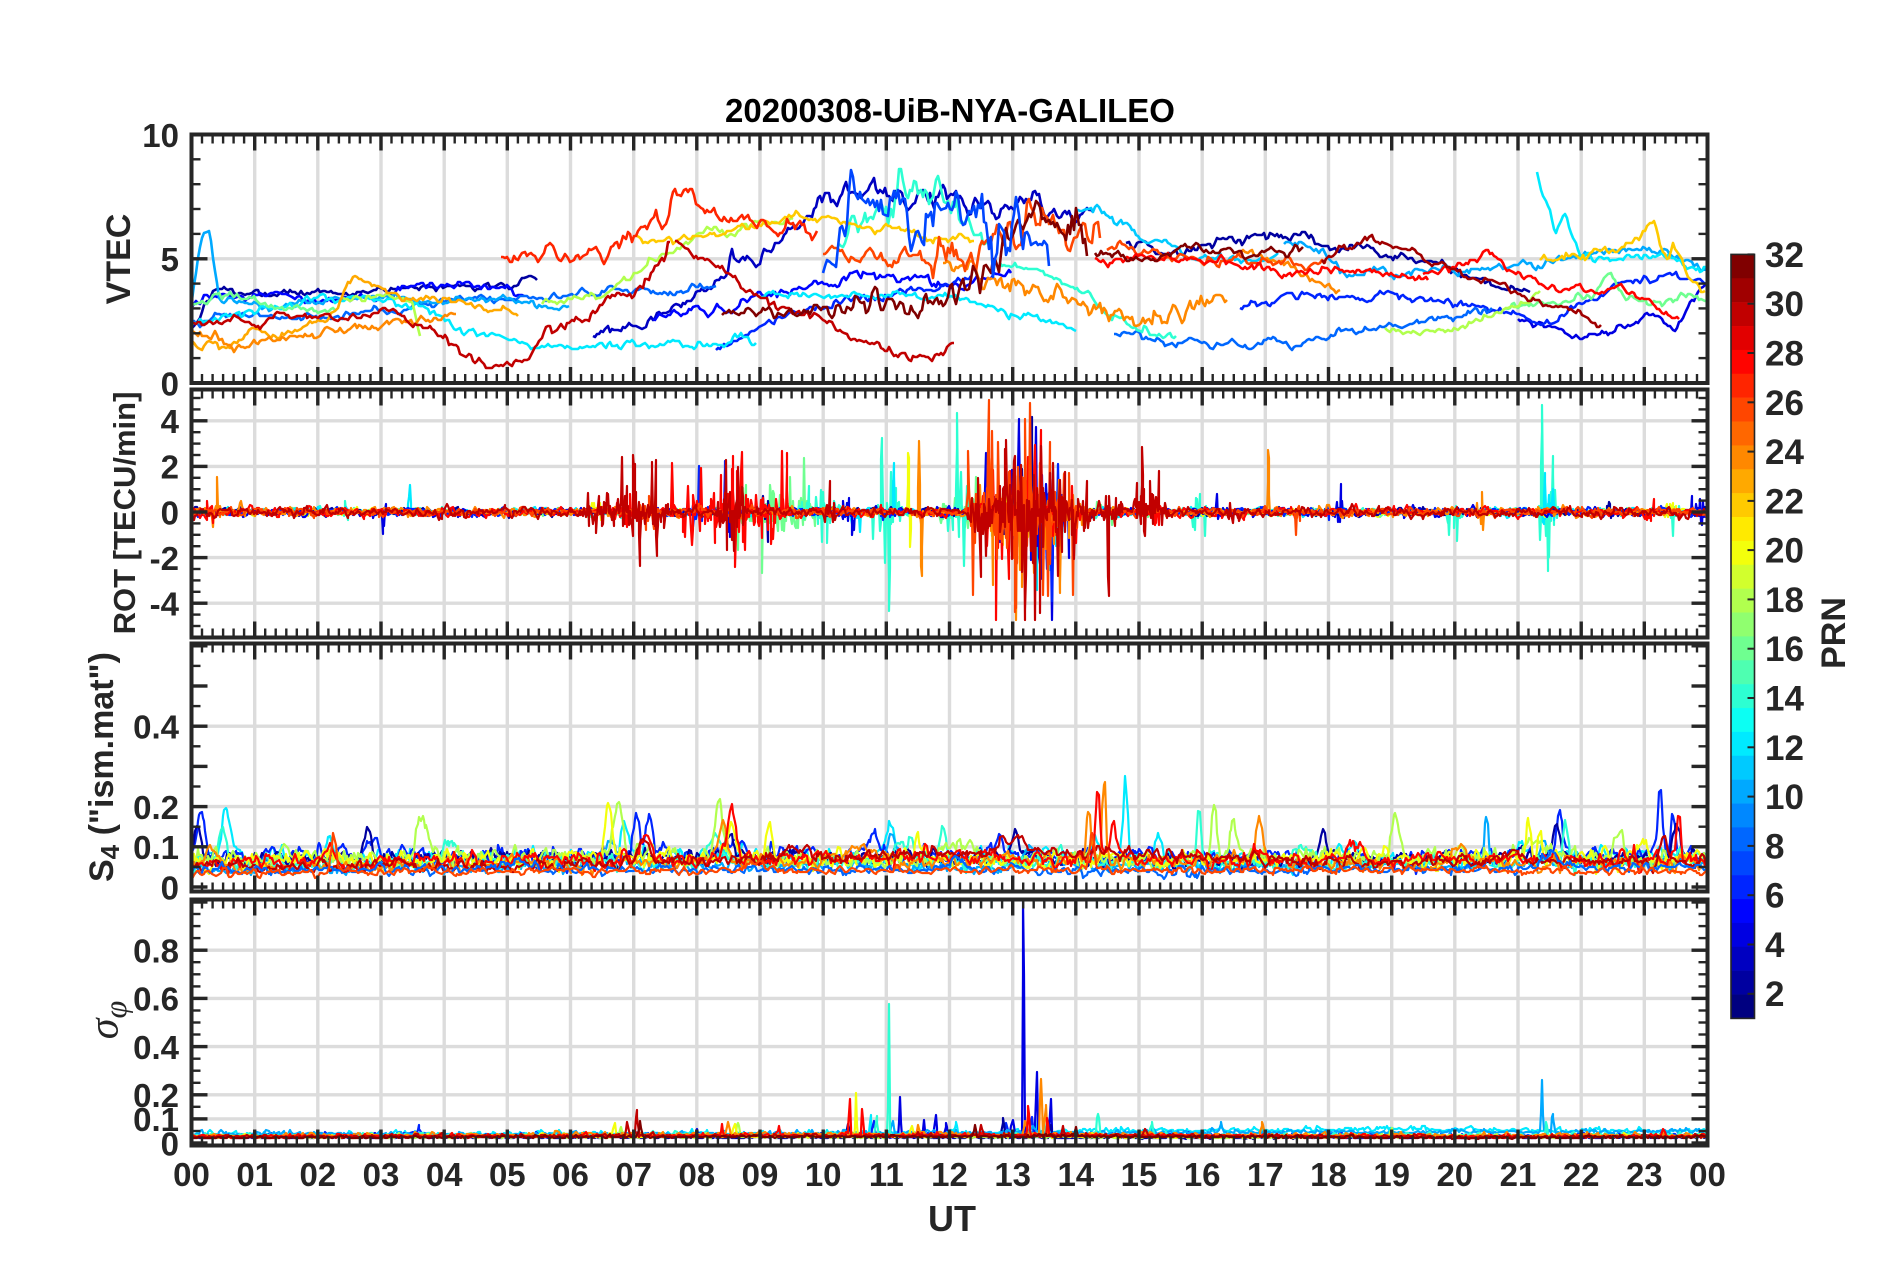 Image resolution: width=1902 pixels, height=1277 pixels. Describe the element at coordinates (381, 1174) in the screenshot. I see `svg-text: 03` at that location.